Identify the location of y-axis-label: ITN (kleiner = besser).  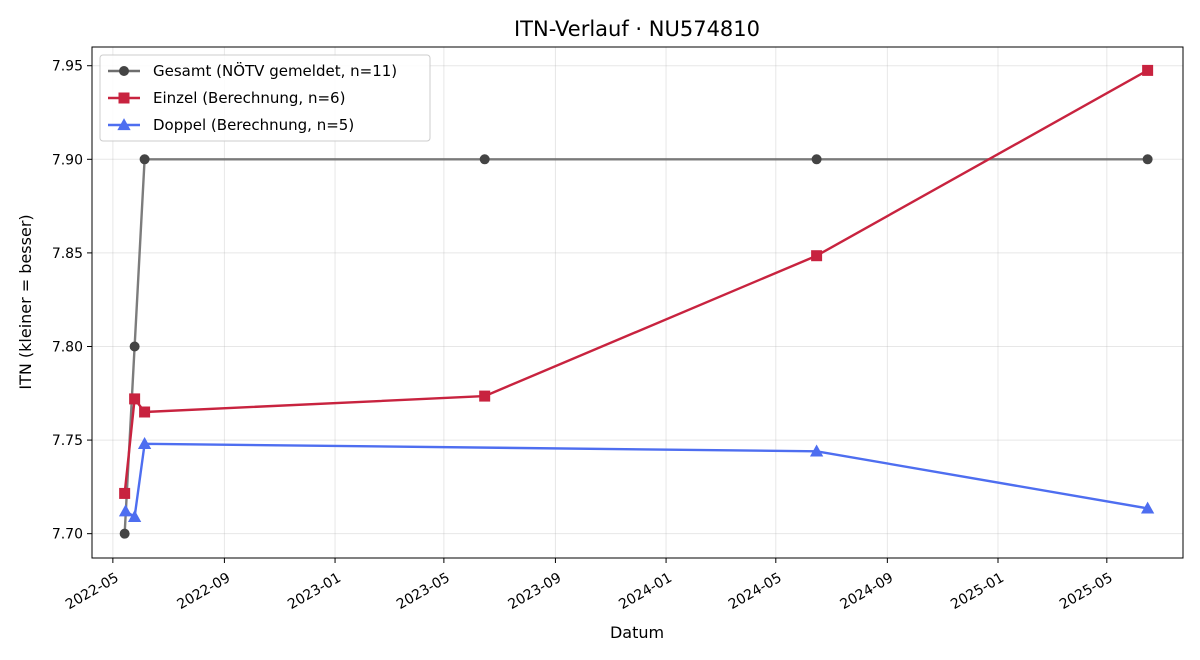
(25, 301).